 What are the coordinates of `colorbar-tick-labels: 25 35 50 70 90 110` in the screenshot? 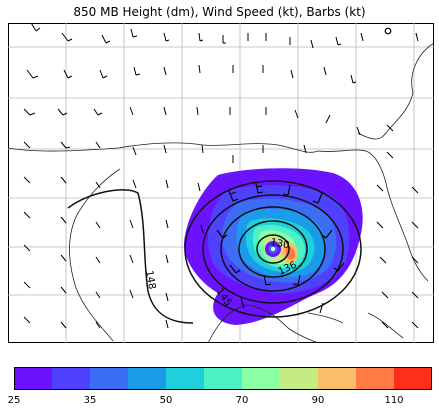 It's located at (219, 402).